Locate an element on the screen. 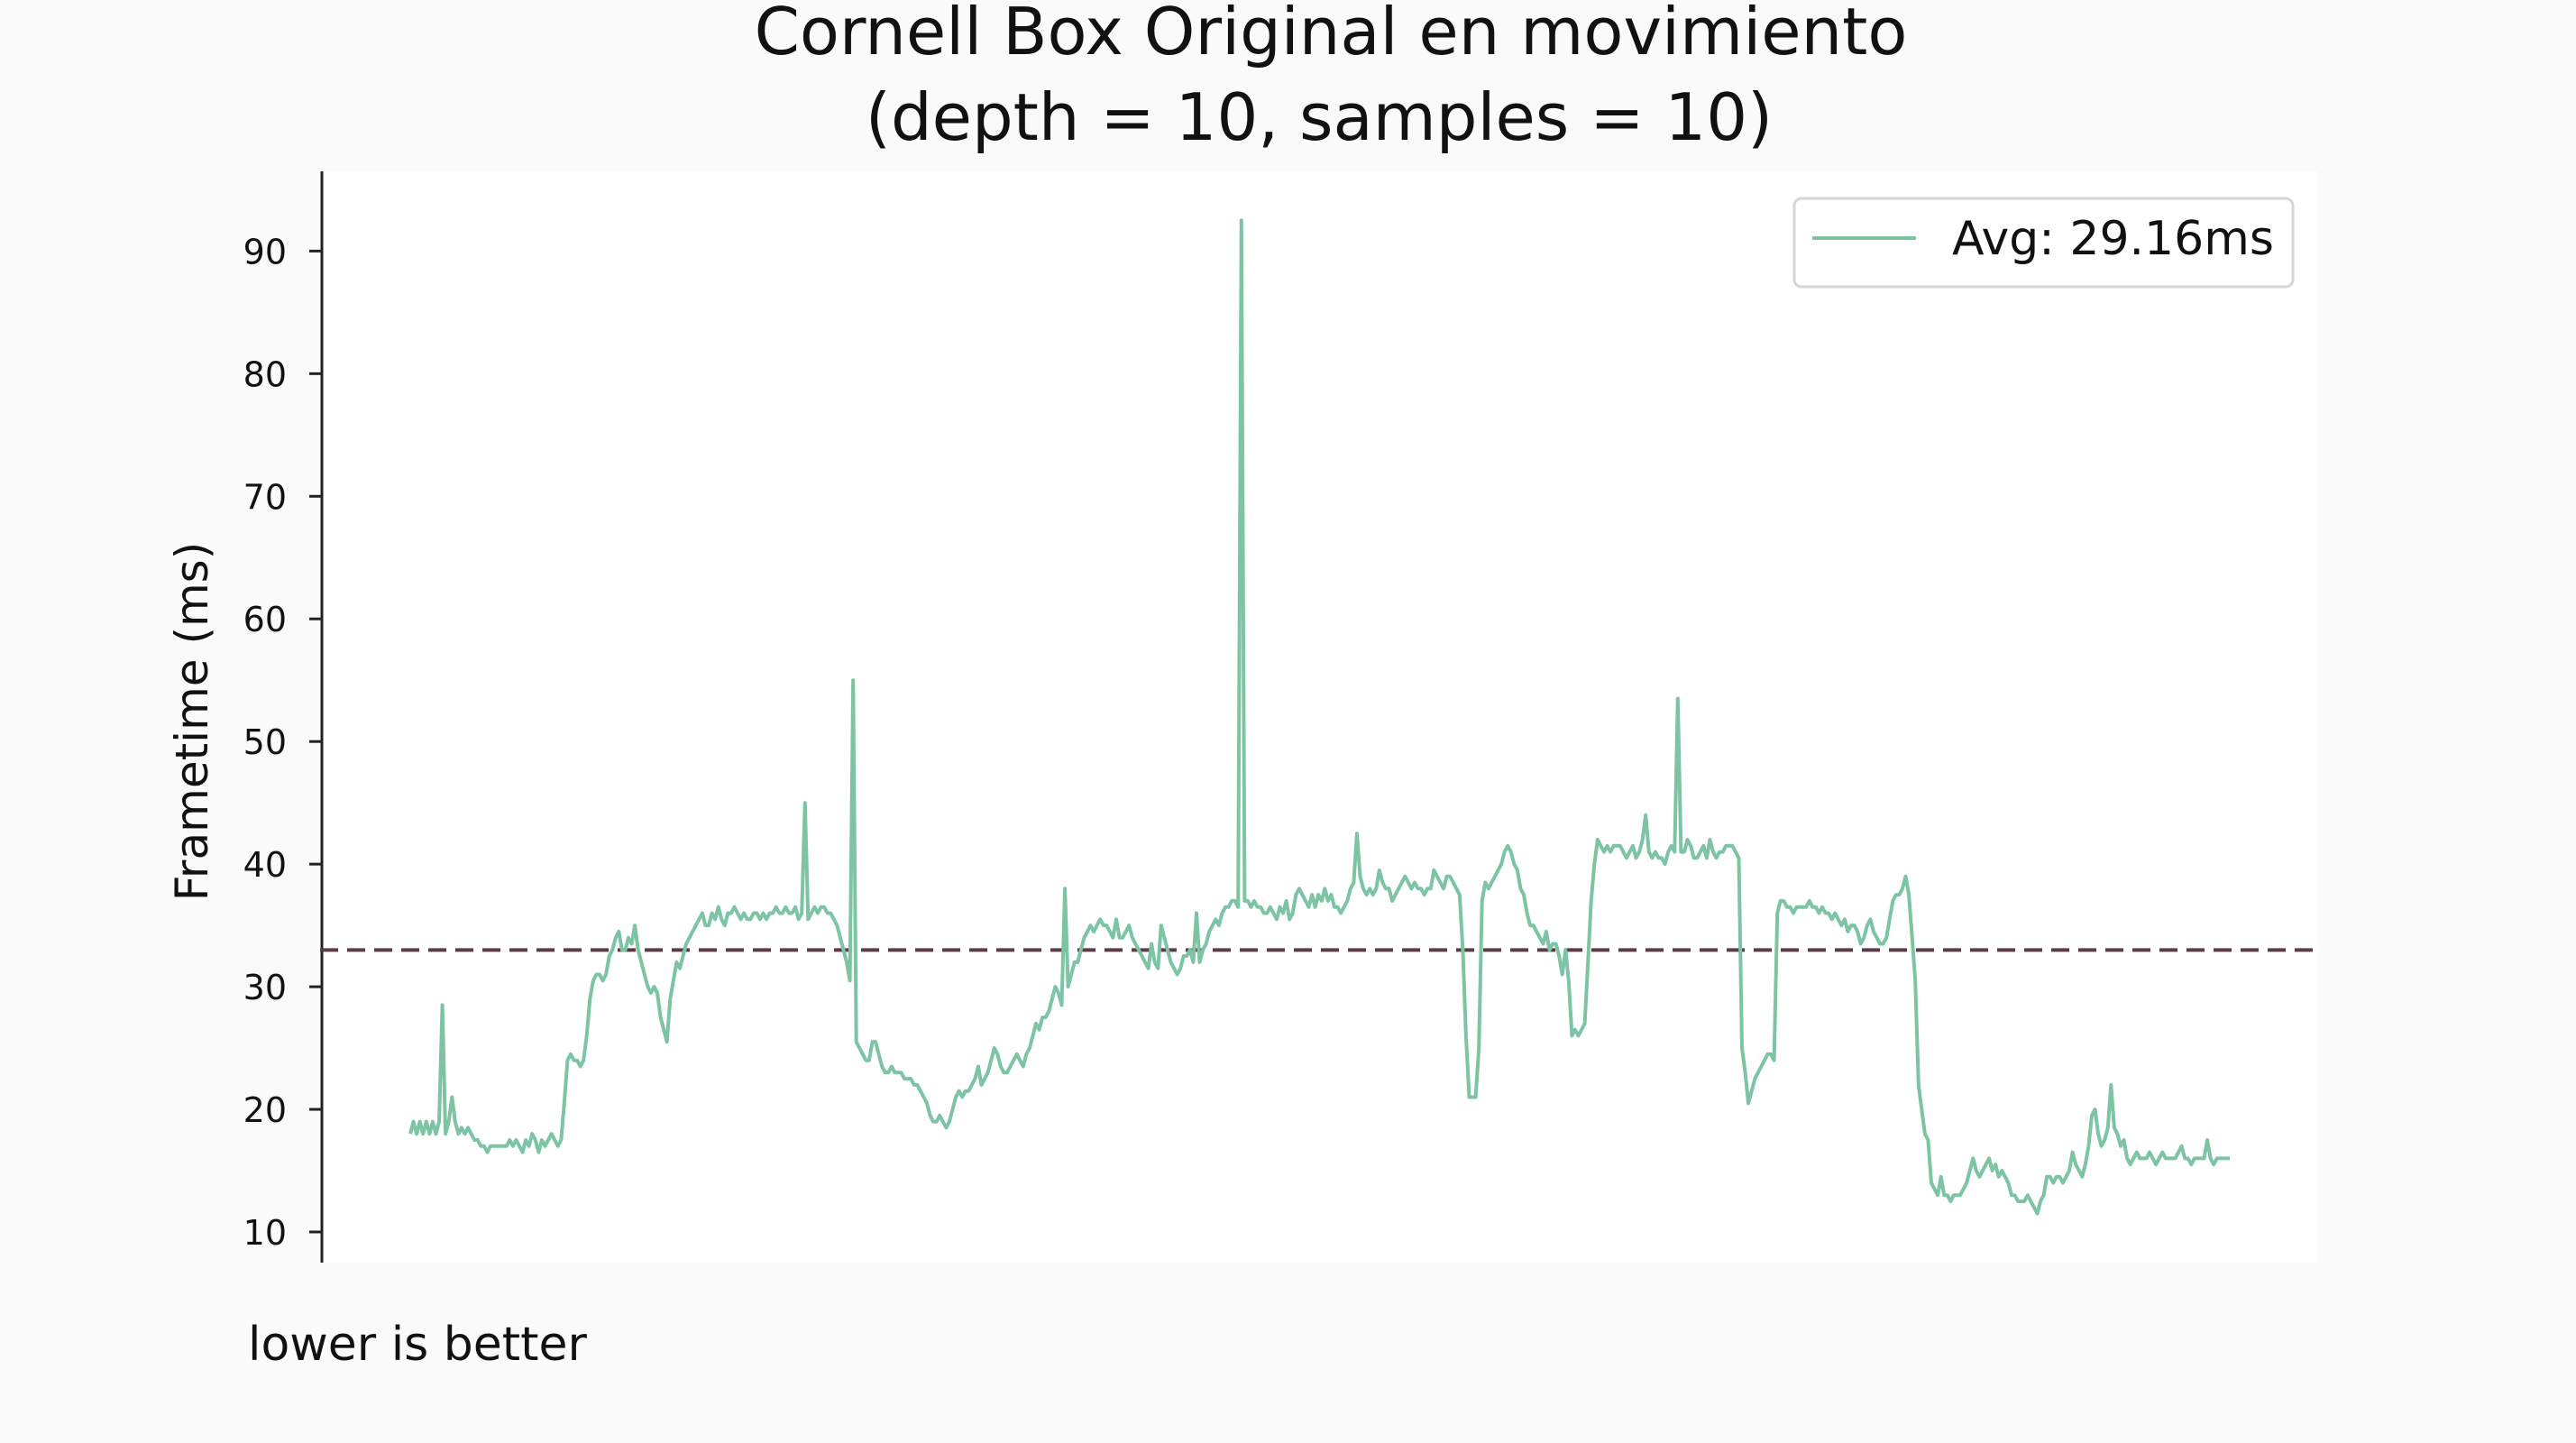 The width and height of the screenshot is (2576, 1443). y-tick-label: 10 is located at coordinates (265, 1233).